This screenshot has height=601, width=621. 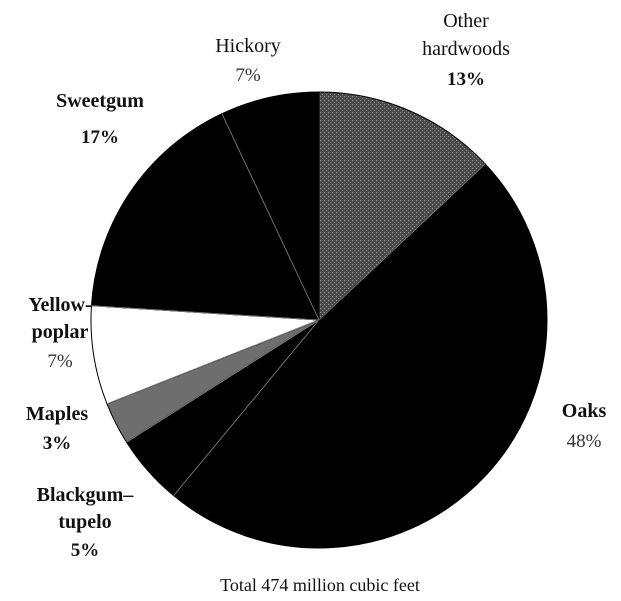 What do you see at coordinates (466, 79) in the screenshot?
I see `slice-percent-text: 13%` at bounding box center [466, 79].